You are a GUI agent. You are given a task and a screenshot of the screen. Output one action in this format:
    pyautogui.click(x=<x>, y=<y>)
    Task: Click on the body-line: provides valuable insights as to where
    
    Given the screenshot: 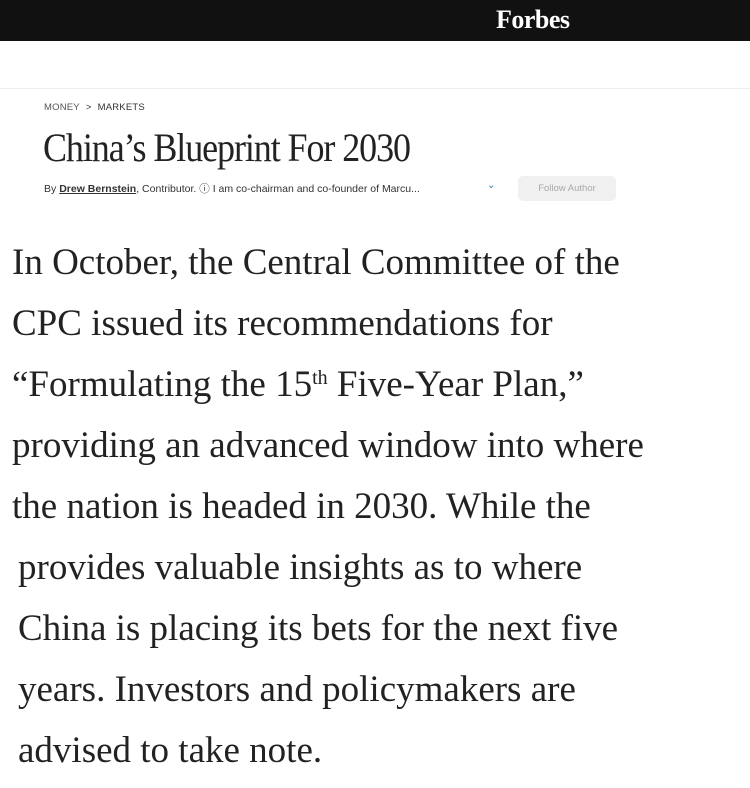 What is the action you would take?
    pyautogui.click(x=300, y=567)
    